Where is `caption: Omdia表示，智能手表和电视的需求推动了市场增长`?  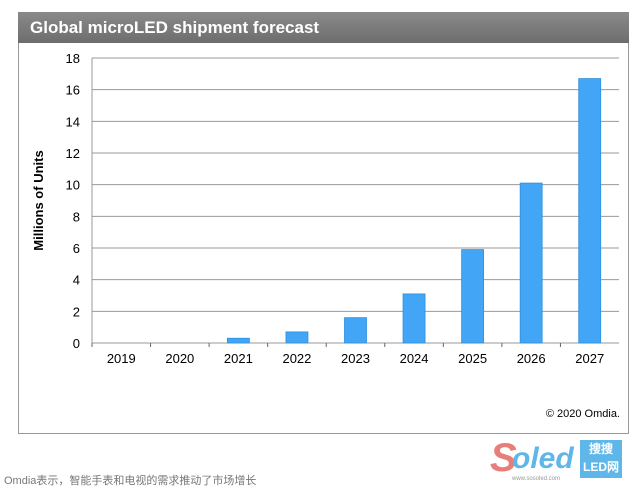
caption: Omdia表示，智能手表和电视的需求推动了市场增长 is located at coordinates (130, 481).